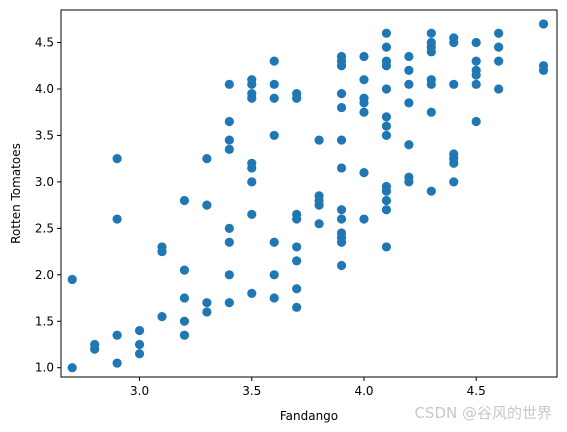 Image resolution: width=567 pixels, height=432 pixels. What do you see at coordinates (476, 391) in the screenshot?
I see `x-tick-label: 4.5` at bounding box center [476, 391].